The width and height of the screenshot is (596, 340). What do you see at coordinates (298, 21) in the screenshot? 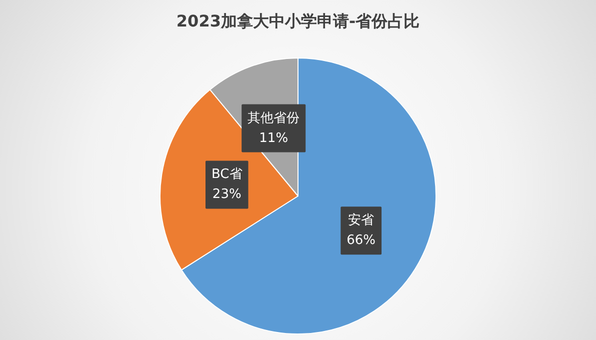
I see `chart-title: 2023加拿大中小学申请-省份占比` at bounding box center [298, 21].